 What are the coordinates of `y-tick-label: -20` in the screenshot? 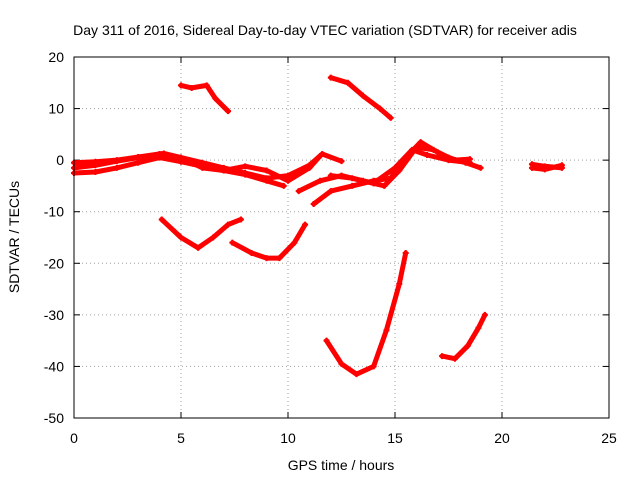 It's located at (54, 263).